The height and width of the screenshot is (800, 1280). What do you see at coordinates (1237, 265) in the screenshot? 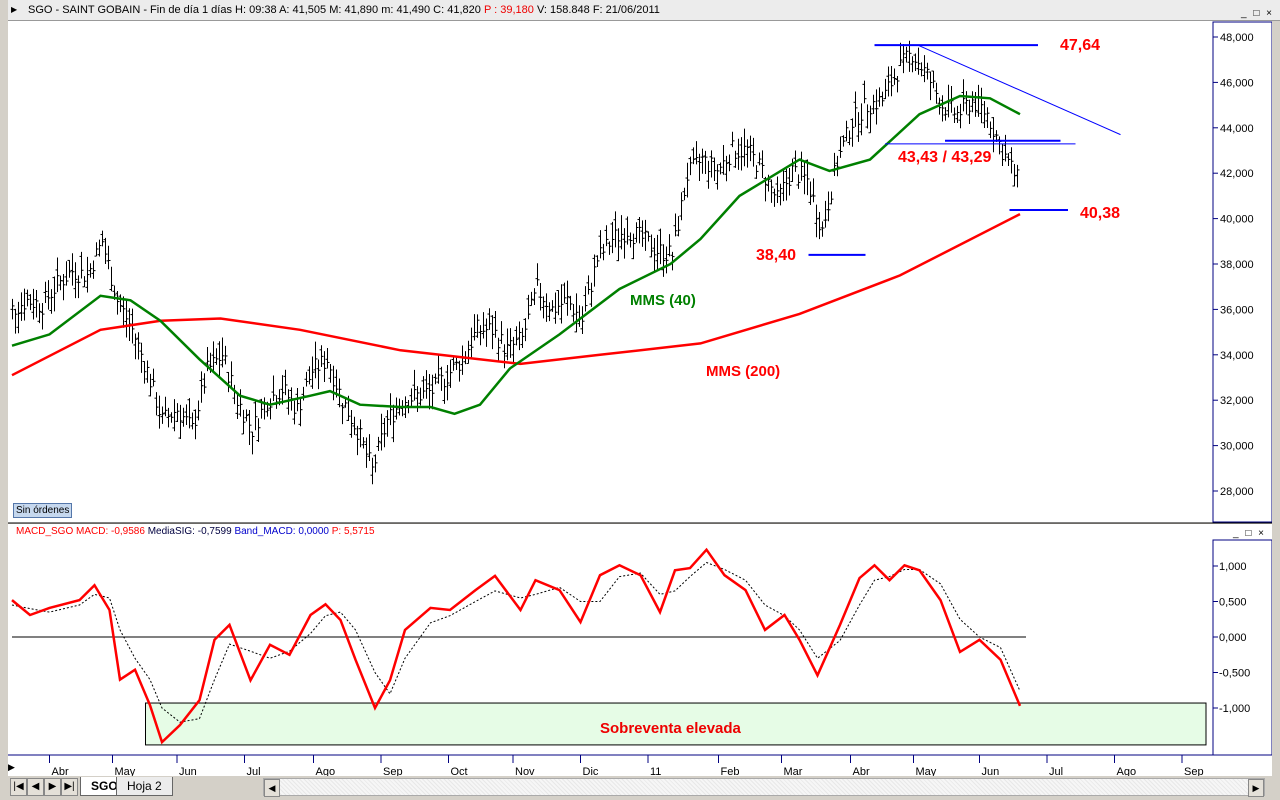
I see `price-tick-label: 38,000` at bounding box center [1237, 265].